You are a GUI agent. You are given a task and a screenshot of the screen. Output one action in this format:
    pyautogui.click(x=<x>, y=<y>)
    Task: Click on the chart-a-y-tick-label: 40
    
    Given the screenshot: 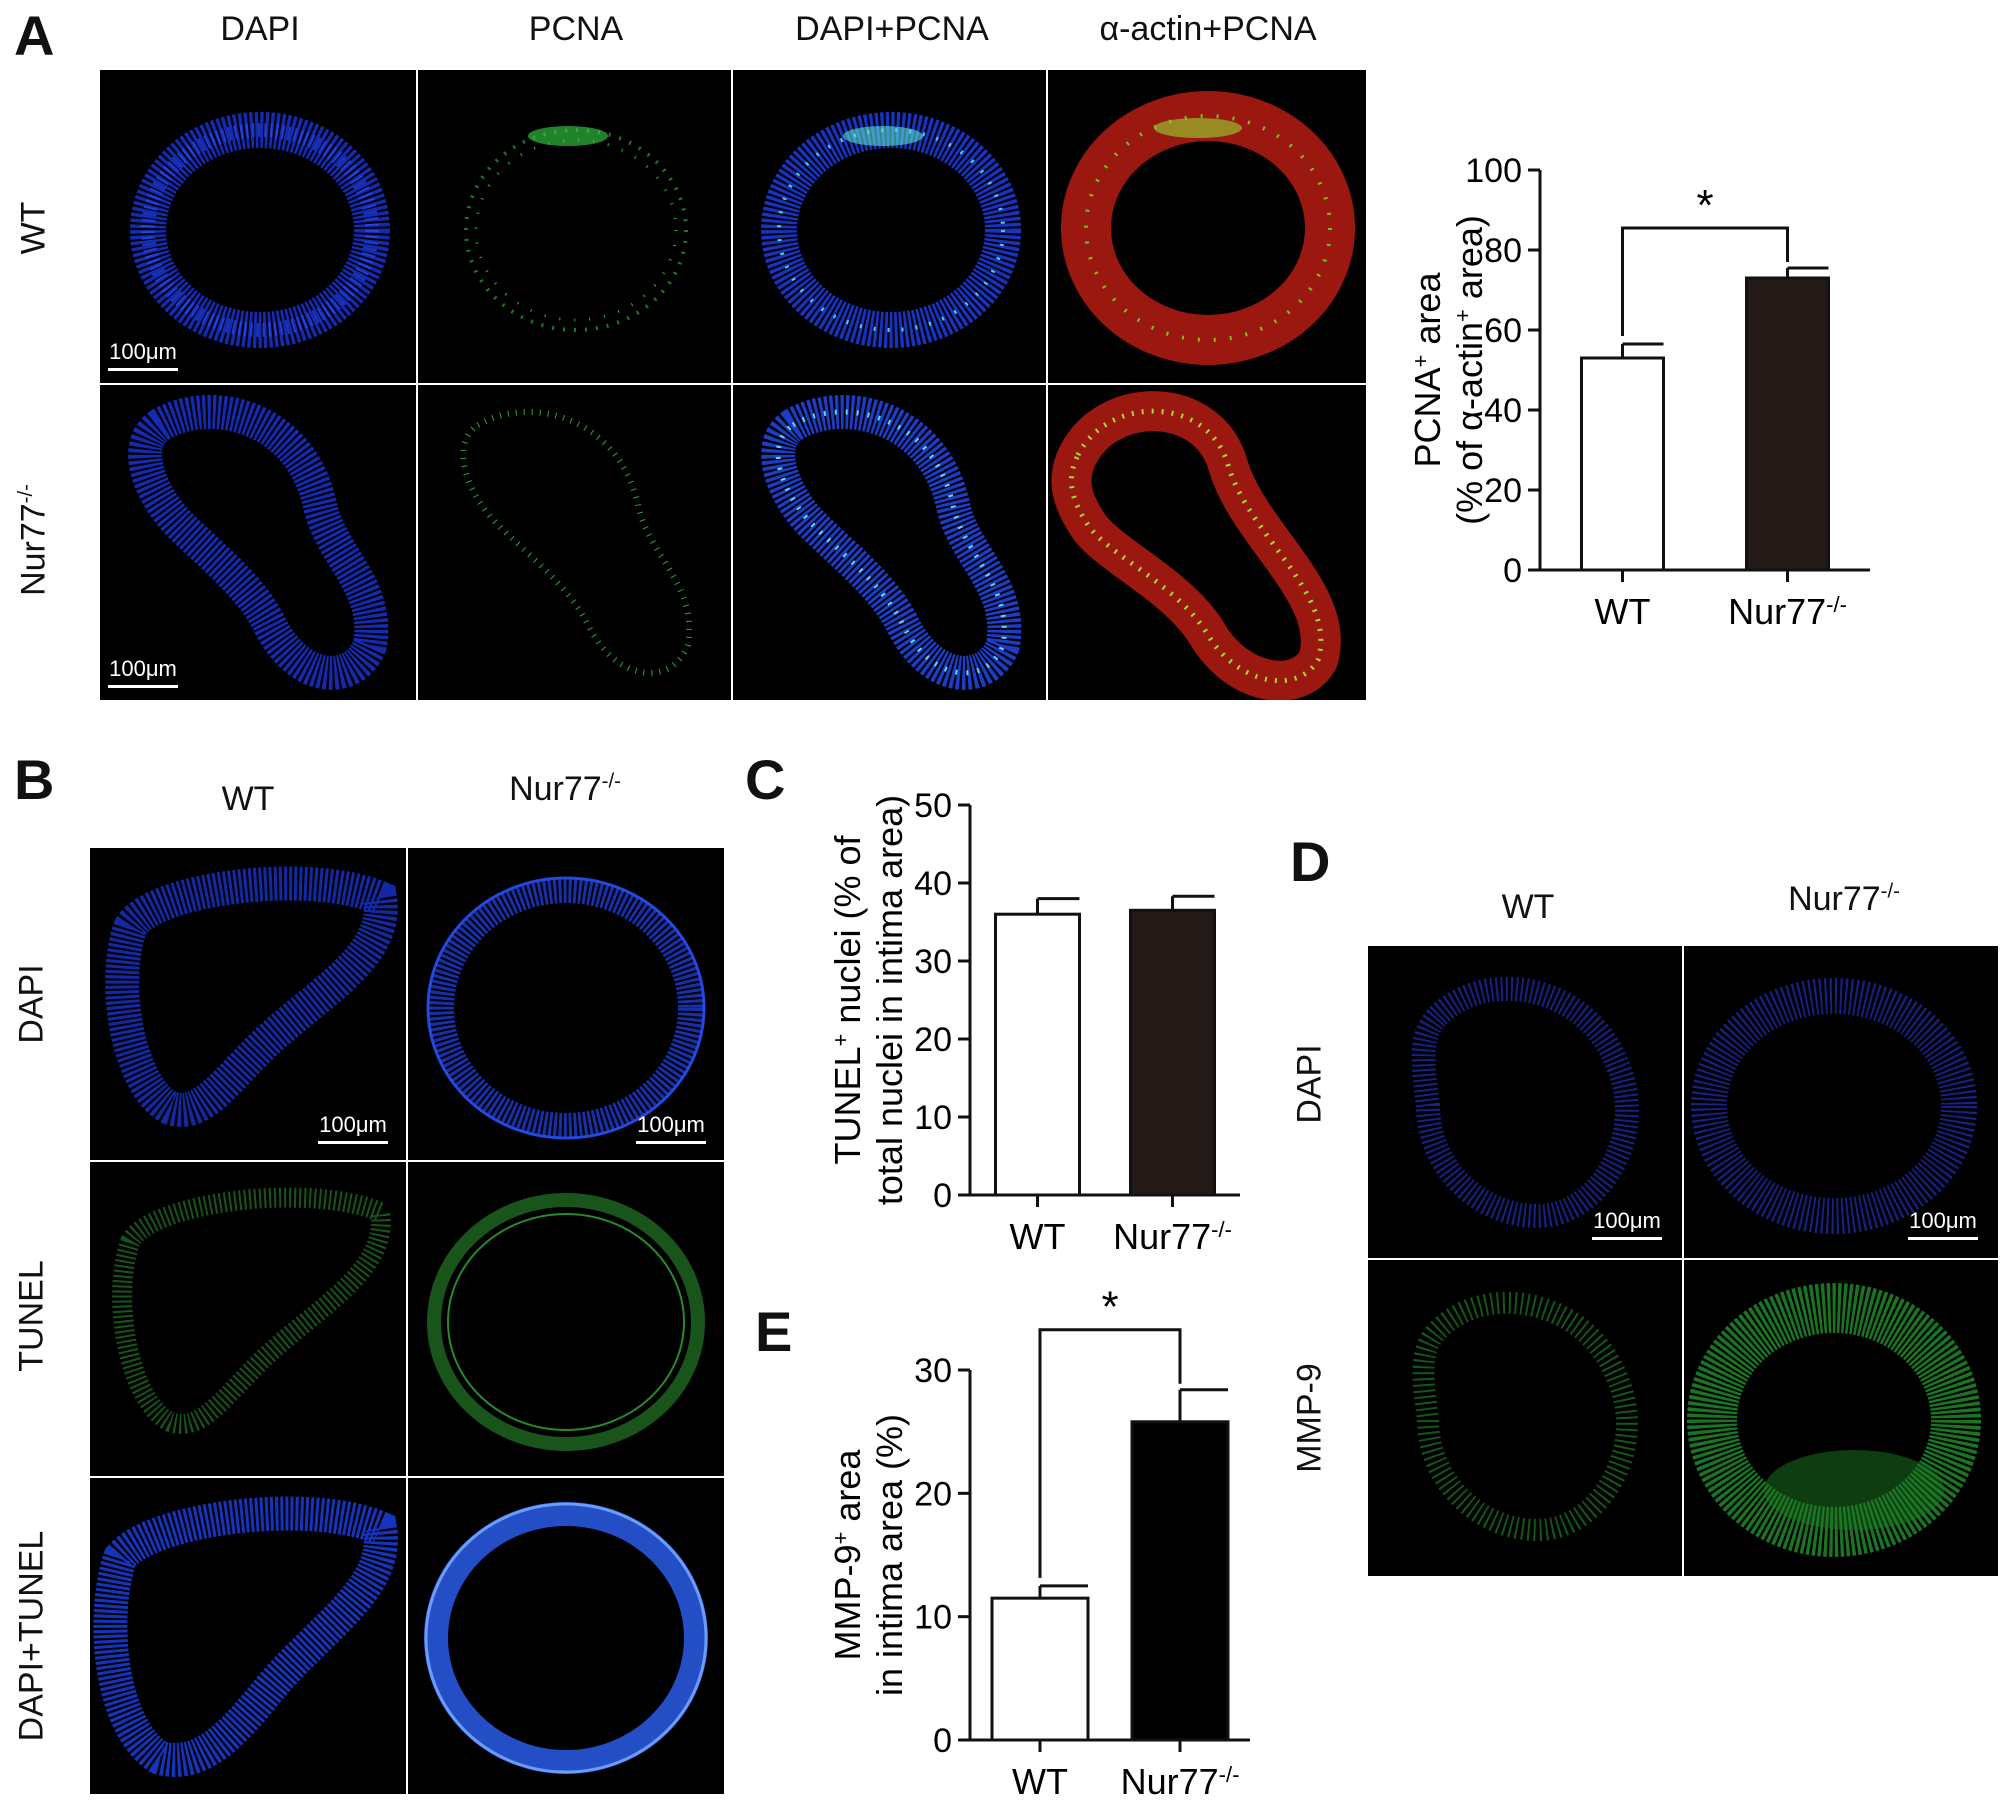 What is the action you would take?
    pyautogui.click(x=1503, y=411)
    